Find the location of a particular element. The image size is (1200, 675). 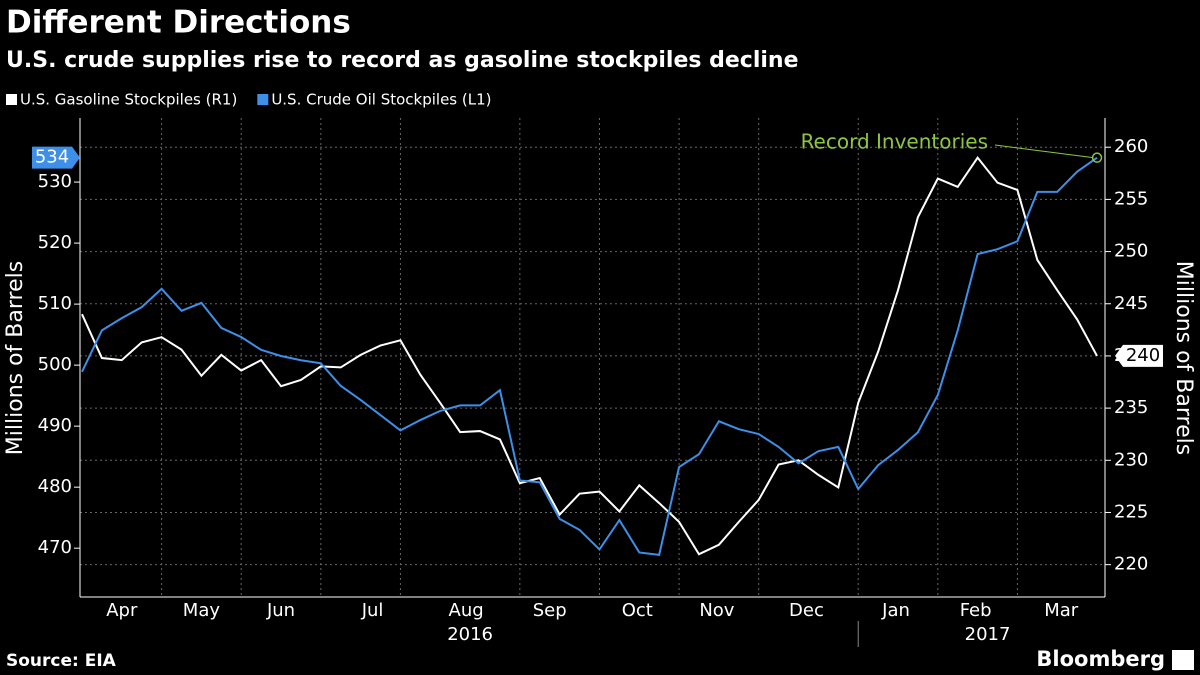

brand-icon is located at coordinates (1183, 660).